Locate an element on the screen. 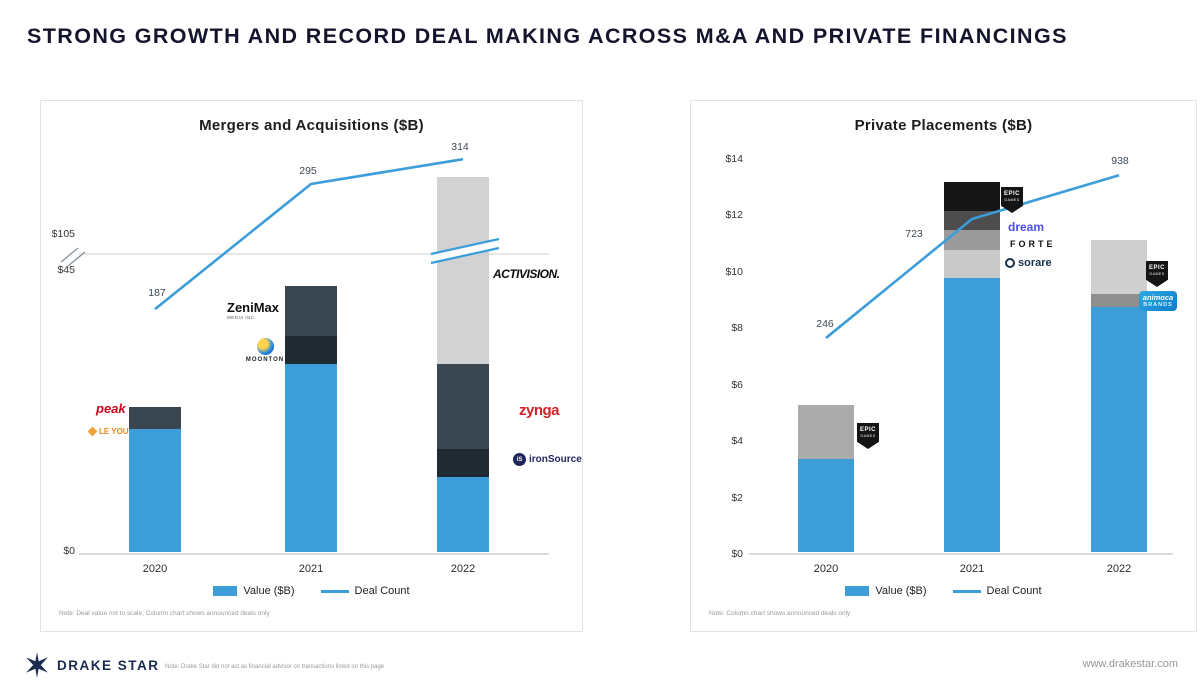 Image resolution: width=1200 pixels, height=686 pixels. deal-count-value: 187 is located at coordinates (157, 293).